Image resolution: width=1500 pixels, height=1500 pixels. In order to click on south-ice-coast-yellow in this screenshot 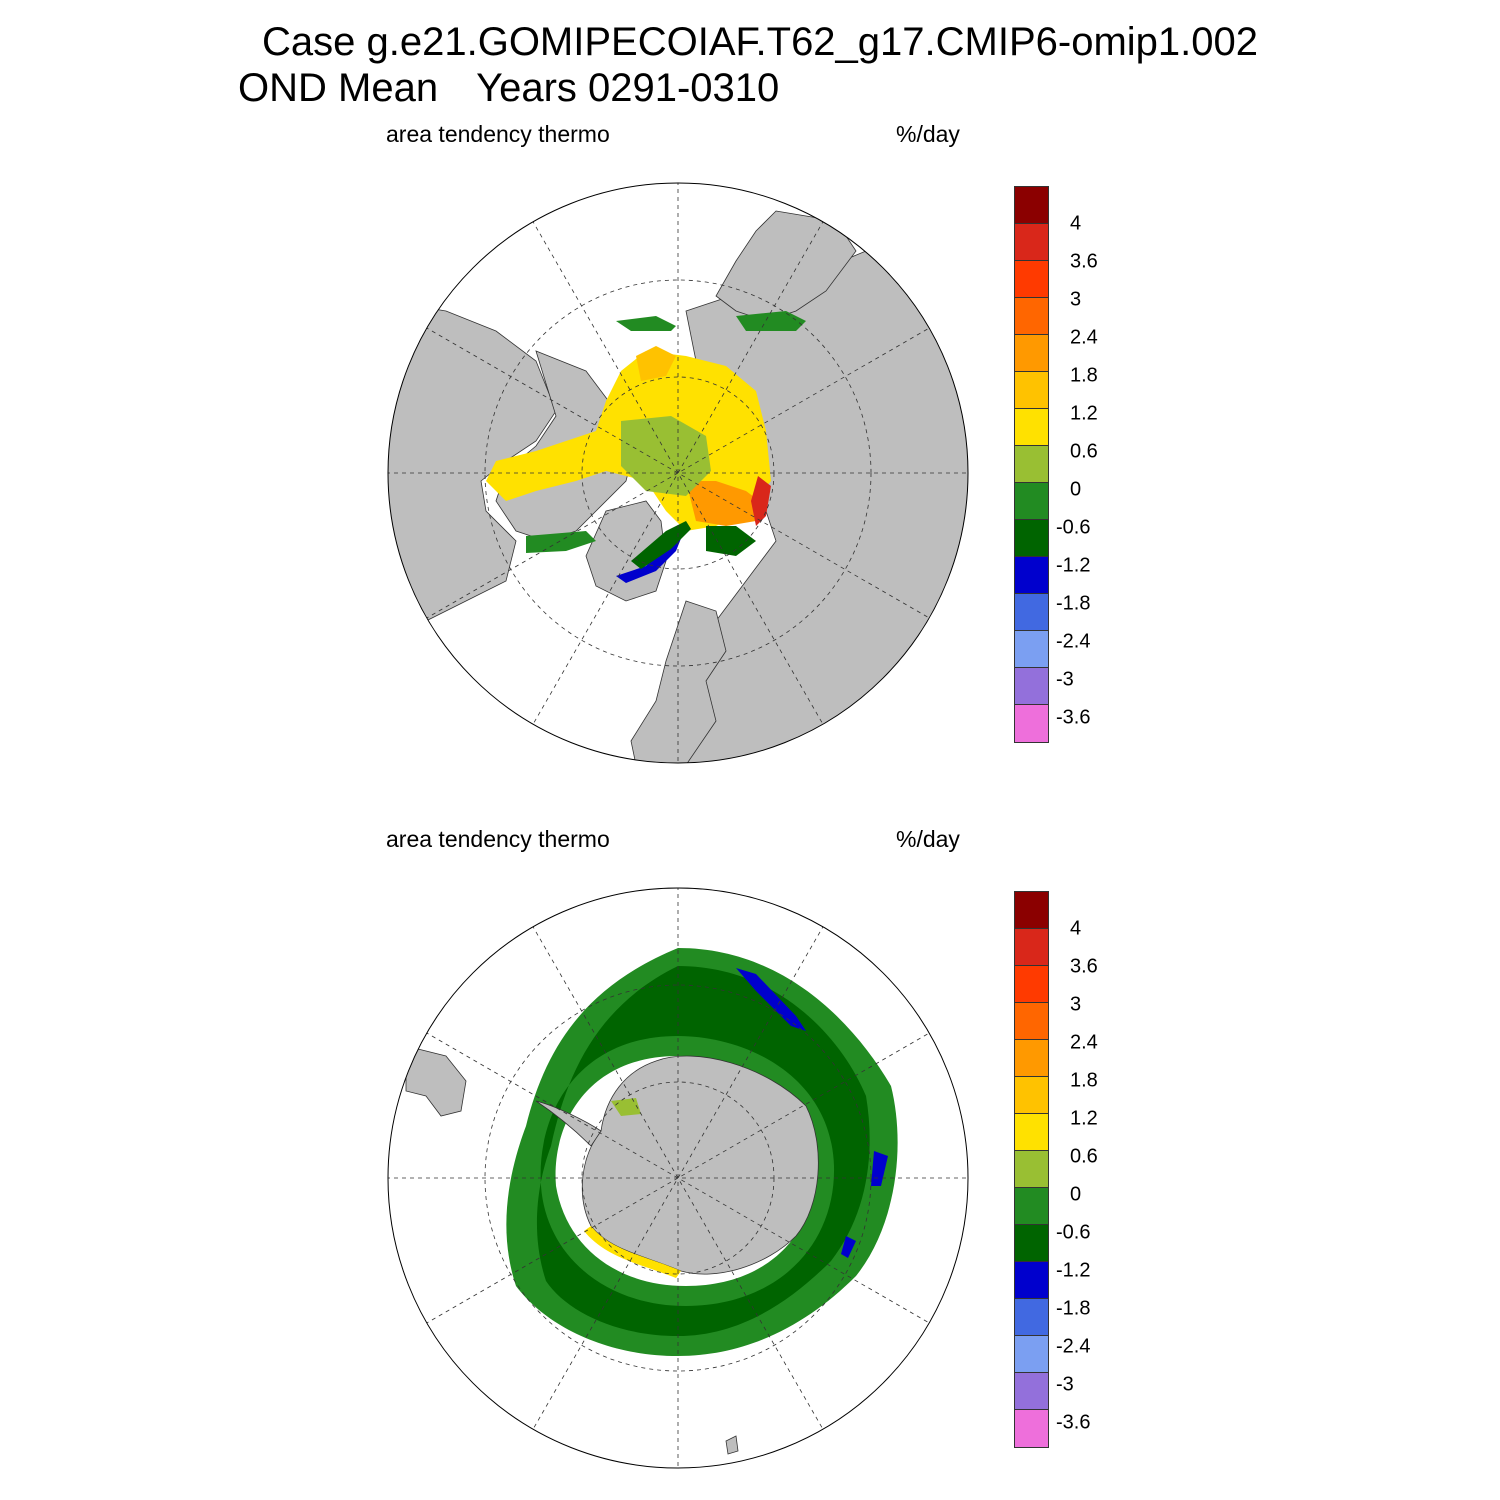, I will do `click(632, 1252)`.